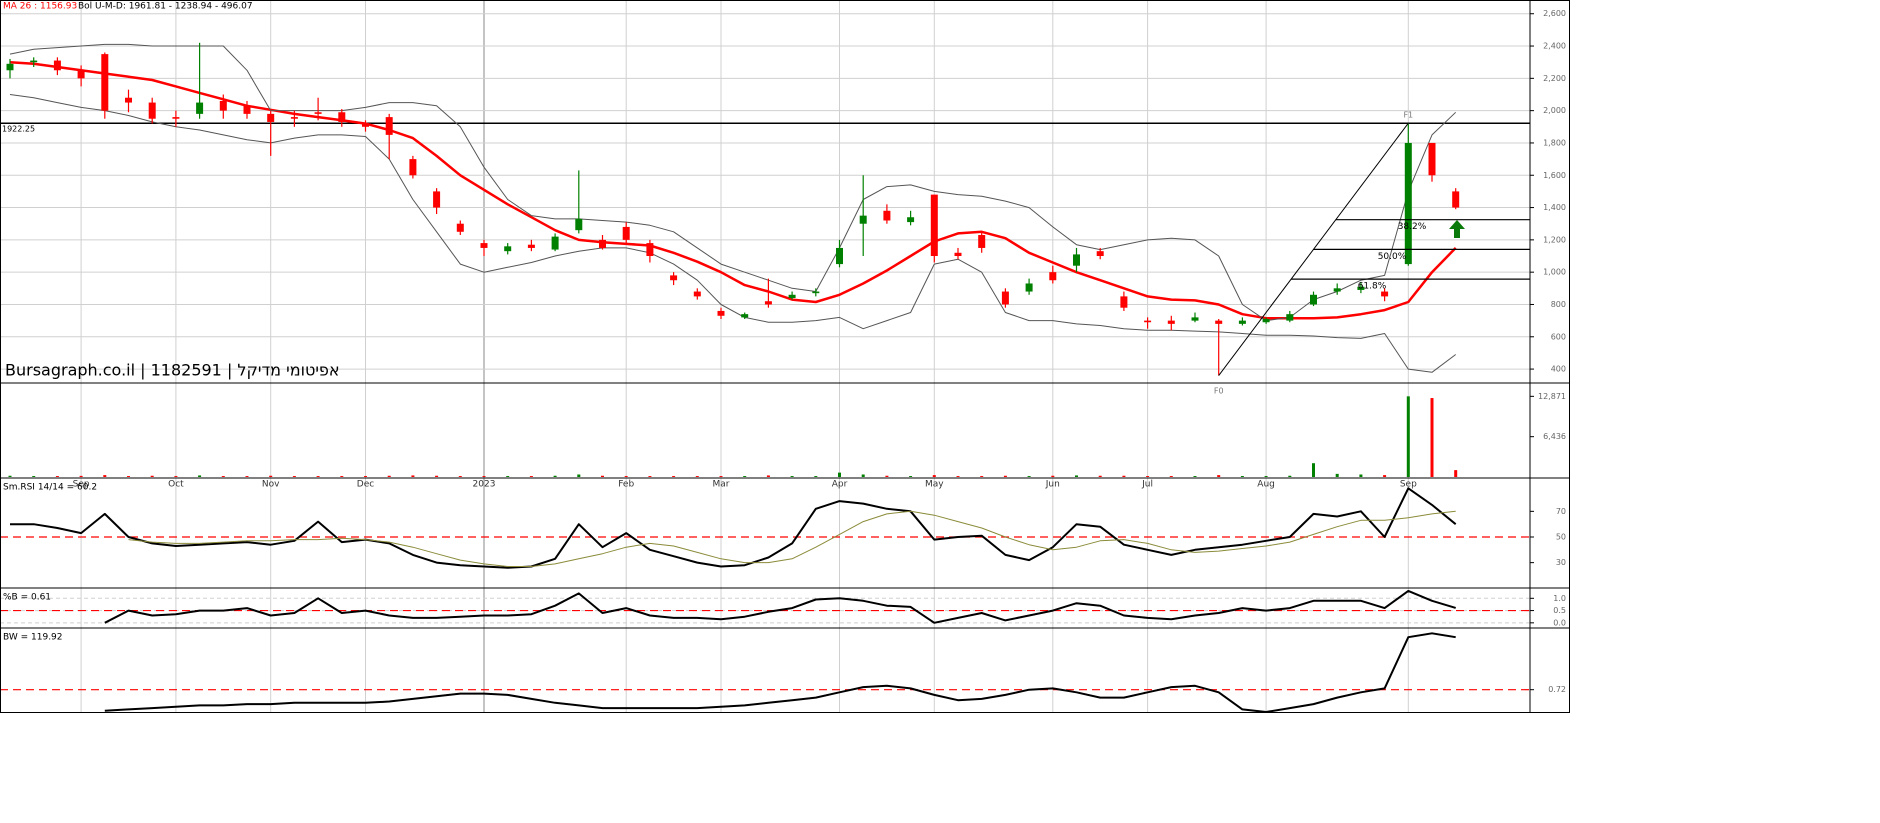 This screenshot has height=823, width=1880. What do you see at coordinates (840, 485) in the screenshot?
I see `x-tick-label: Apr` at bounding box center [840, 485].